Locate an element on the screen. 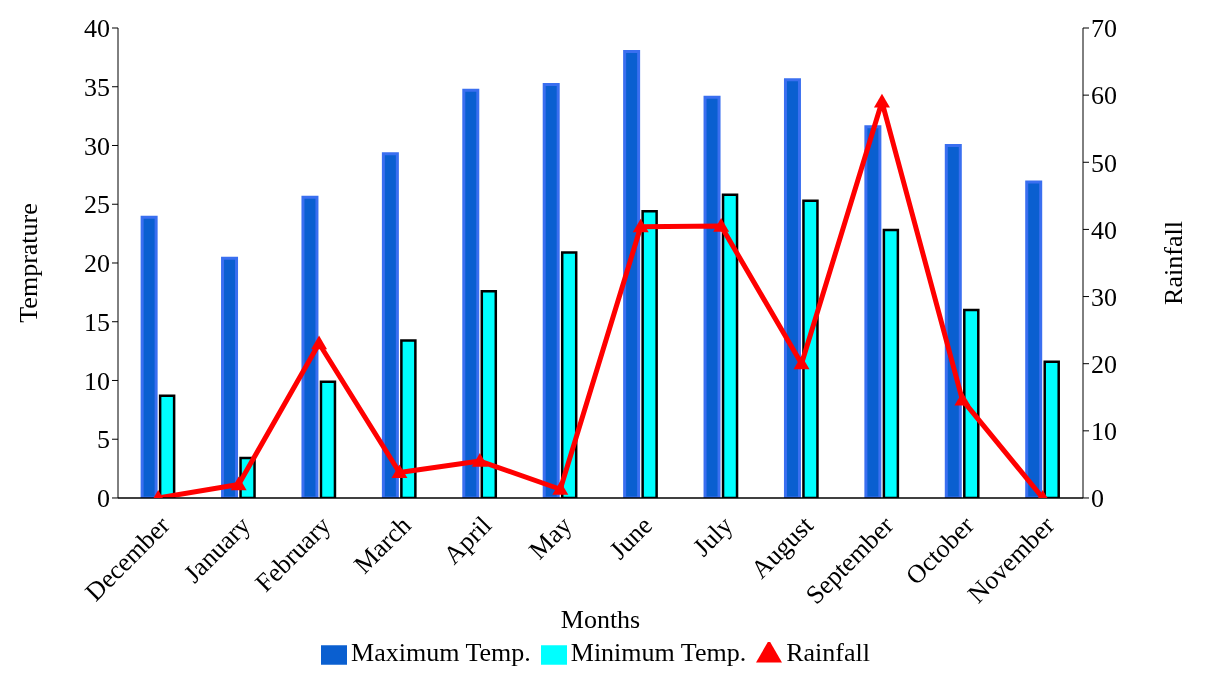 Image resolution: width=1211 pixels, height=686 pixels. y2-tick-label: 70 is located at coordinates (1104, 29).